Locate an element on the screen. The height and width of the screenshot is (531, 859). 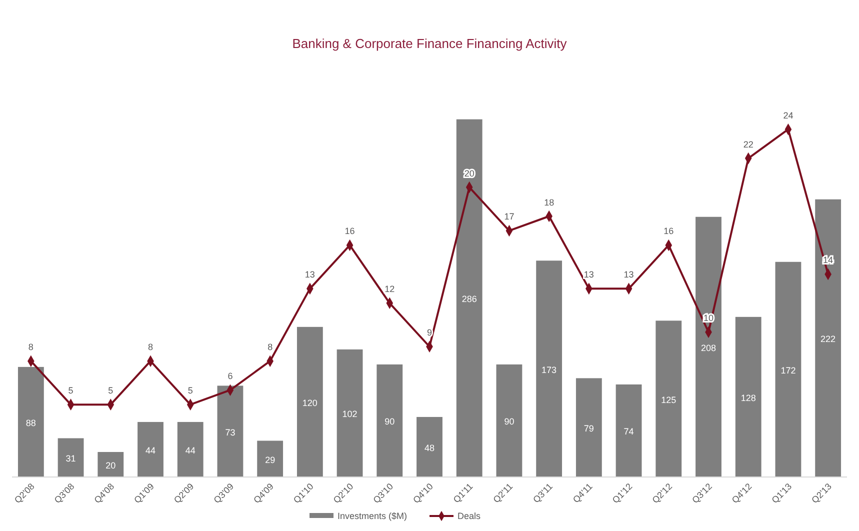
chart-title: Banking & Corporate Finance Financing Activity is located at coordinates (430, 43).